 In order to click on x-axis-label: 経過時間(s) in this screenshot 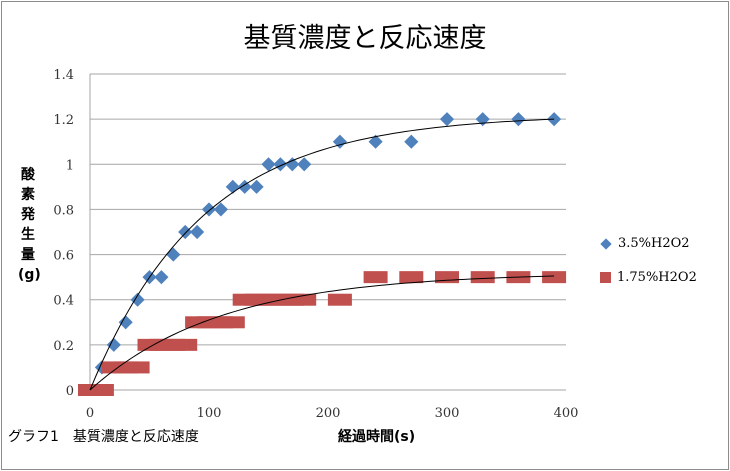, I will do `click(377, 437)`.